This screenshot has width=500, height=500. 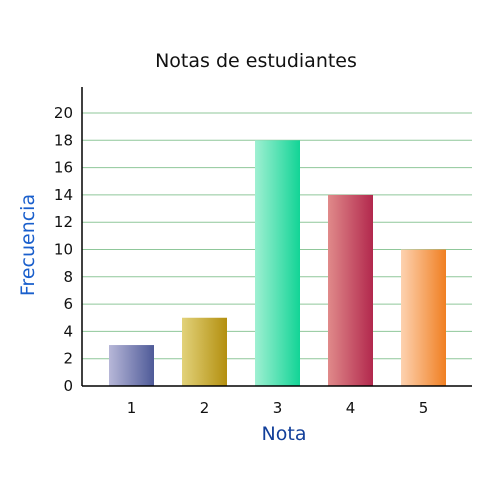 What do you see at coordinates (284, 434) in the screenshot?
I see `x-axis-label: Nota` at bounding box center [284, 434].